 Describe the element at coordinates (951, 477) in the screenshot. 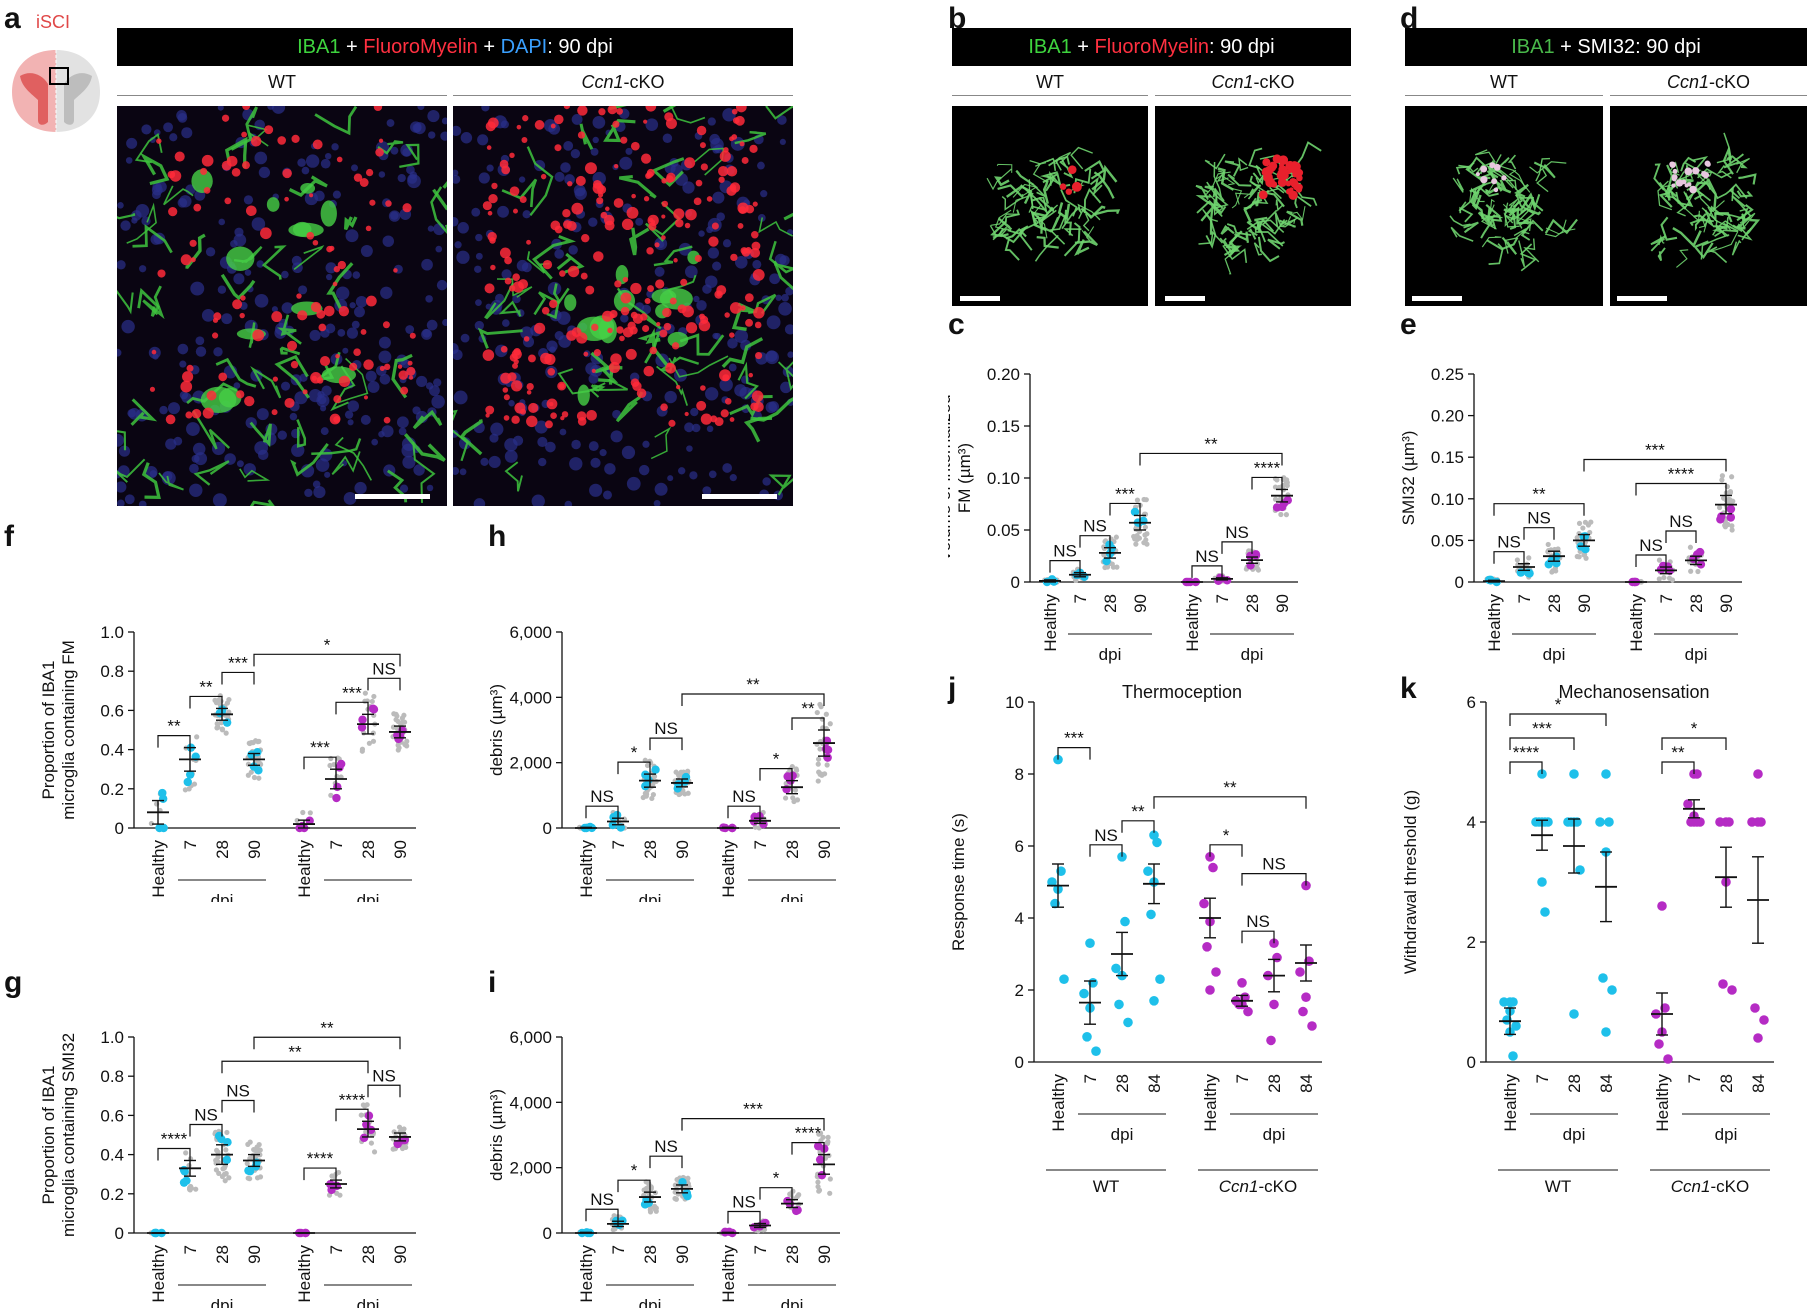

I see `y-axis-label: Volume of internalized` at that location.